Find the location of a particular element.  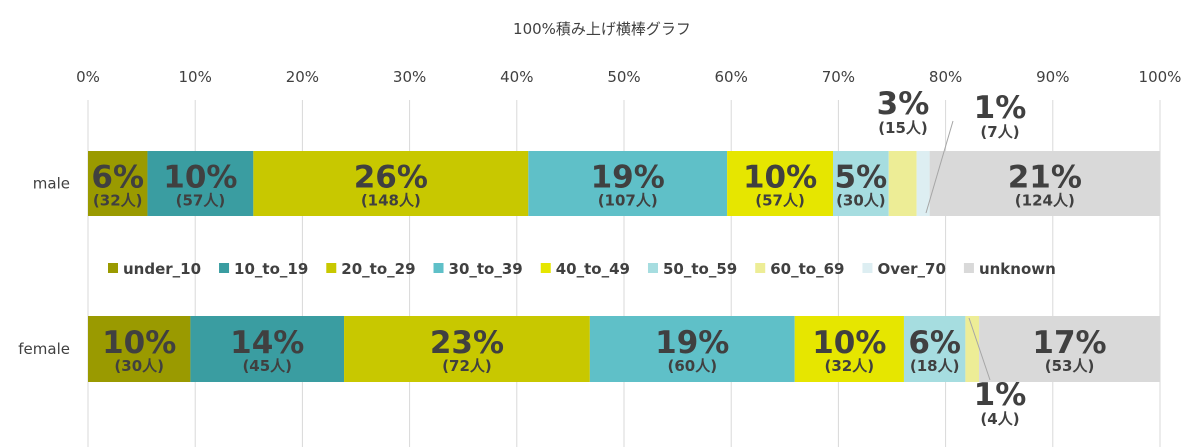

x-tick-label: 20% is located at coordinates (302, 77).